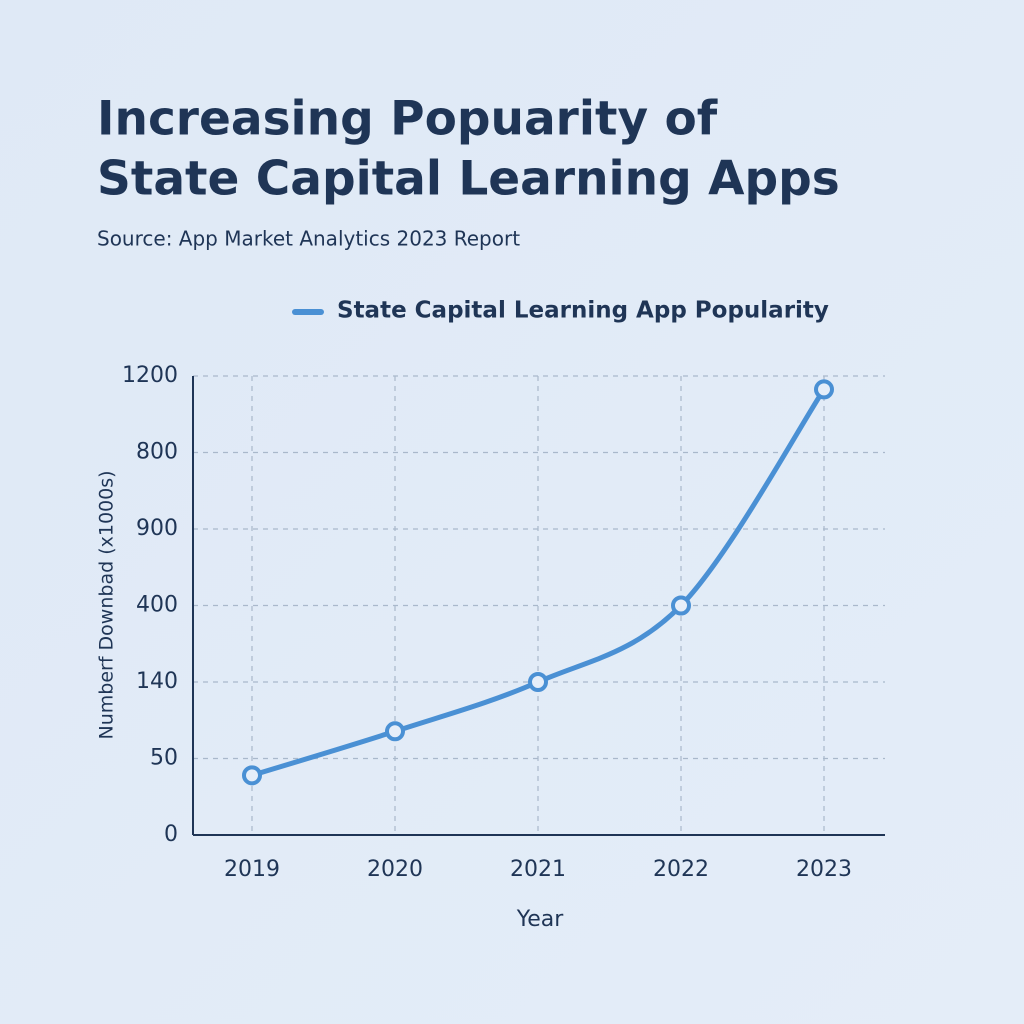 This screenshot has height=1024, width=1024. Describe the element at coordinates (540, 919) in the screenshot. I see `x-axis-label: Year` at that location.